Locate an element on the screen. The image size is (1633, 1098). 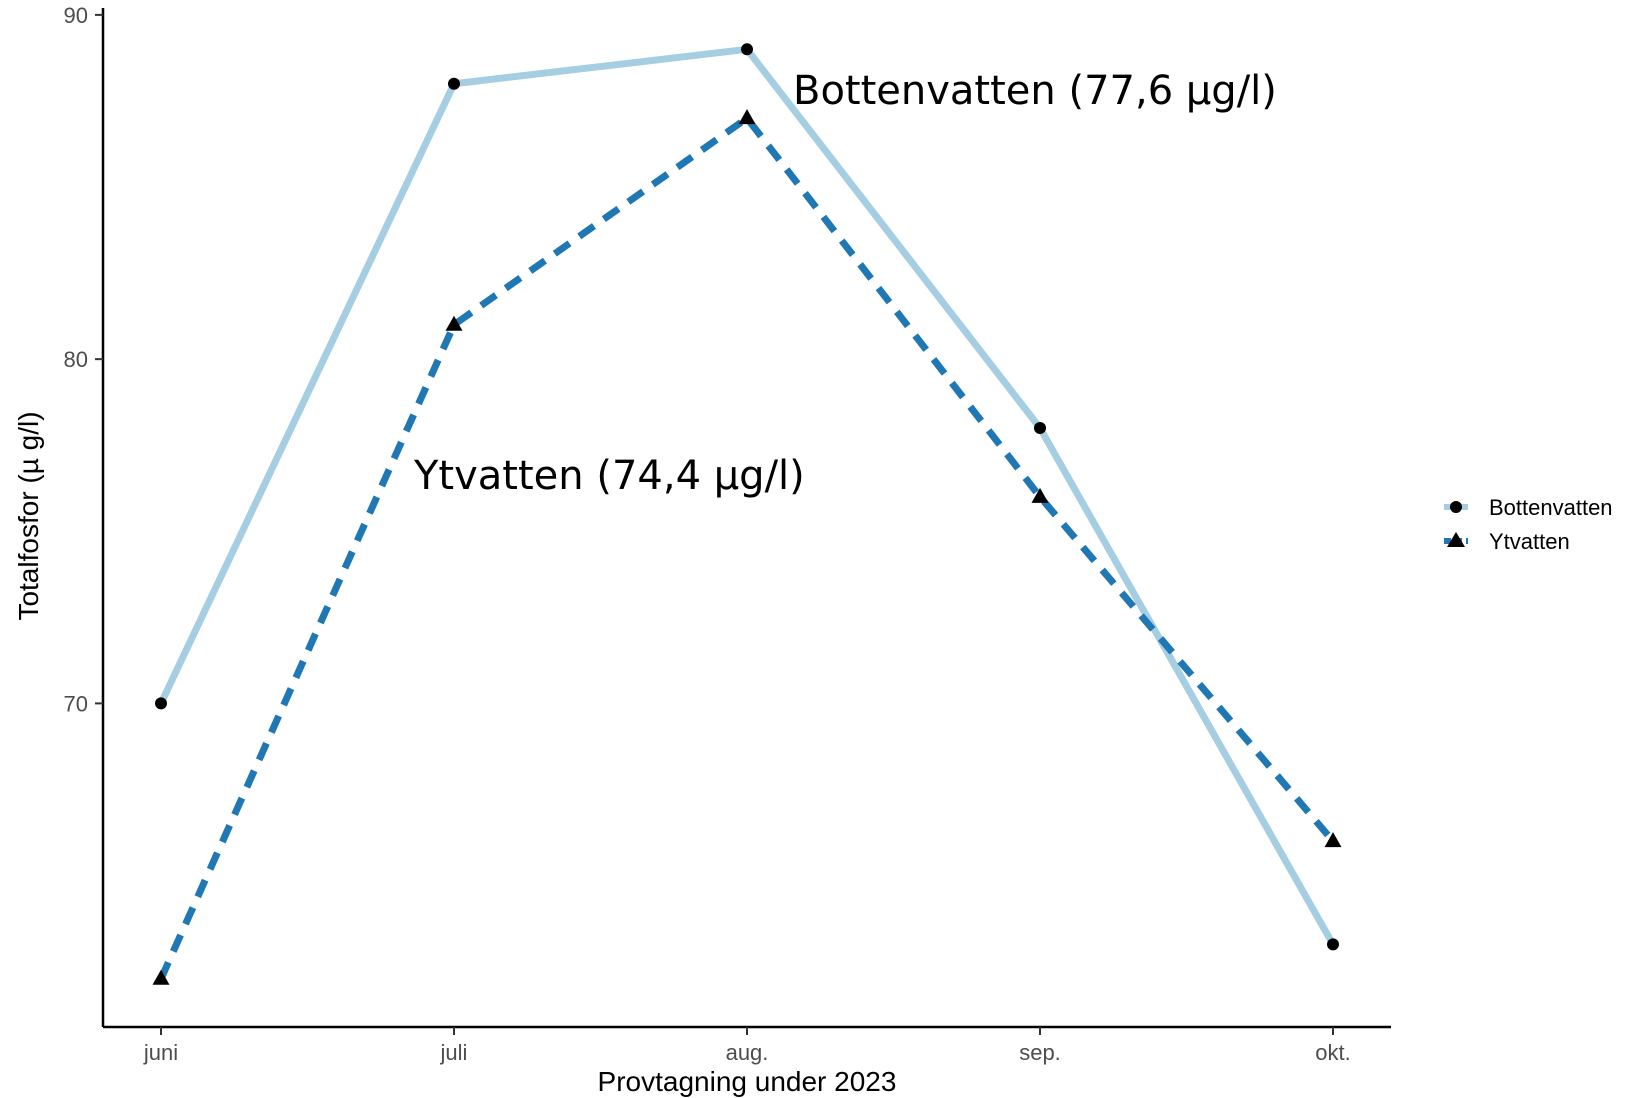
y-tick-label-70: 70 is located at coordinates (76, 703).